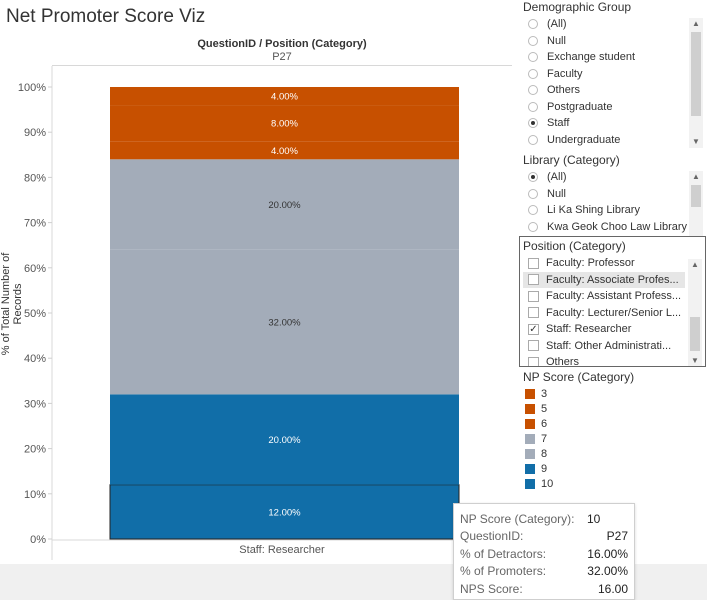  What do you see at coordinates (613, 483) in the screenshot?
I see `legend-item: 10` at bounding box center [613, 483].